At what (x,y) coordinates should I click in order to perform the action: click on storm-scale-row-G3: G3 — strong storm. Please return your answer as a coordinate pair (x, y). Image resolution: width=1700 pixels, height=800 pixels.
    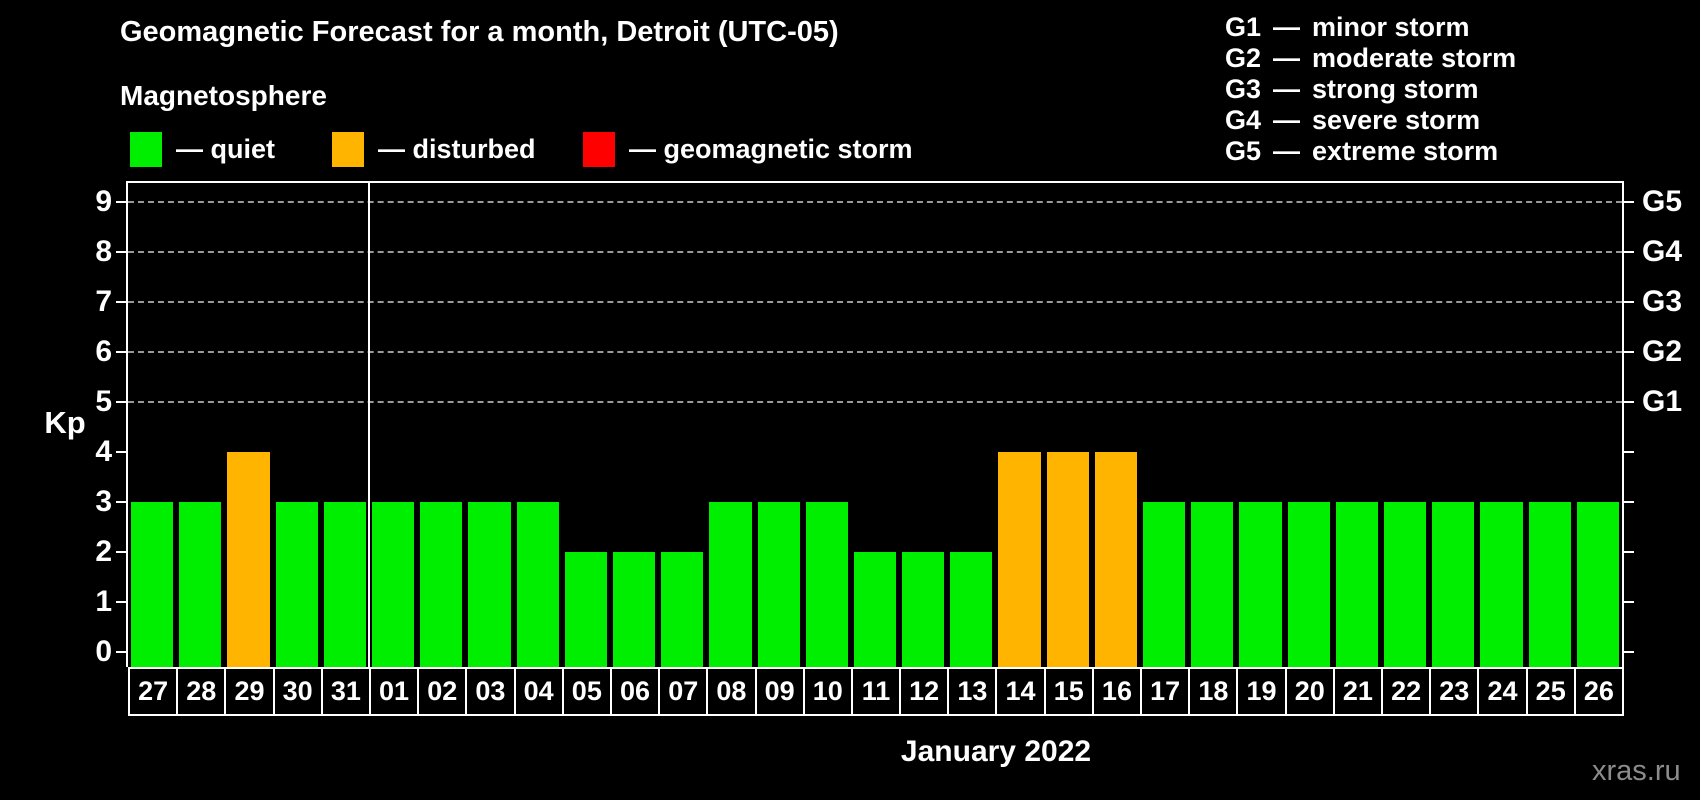
    Looking at the image, I should click on (1370, 89).